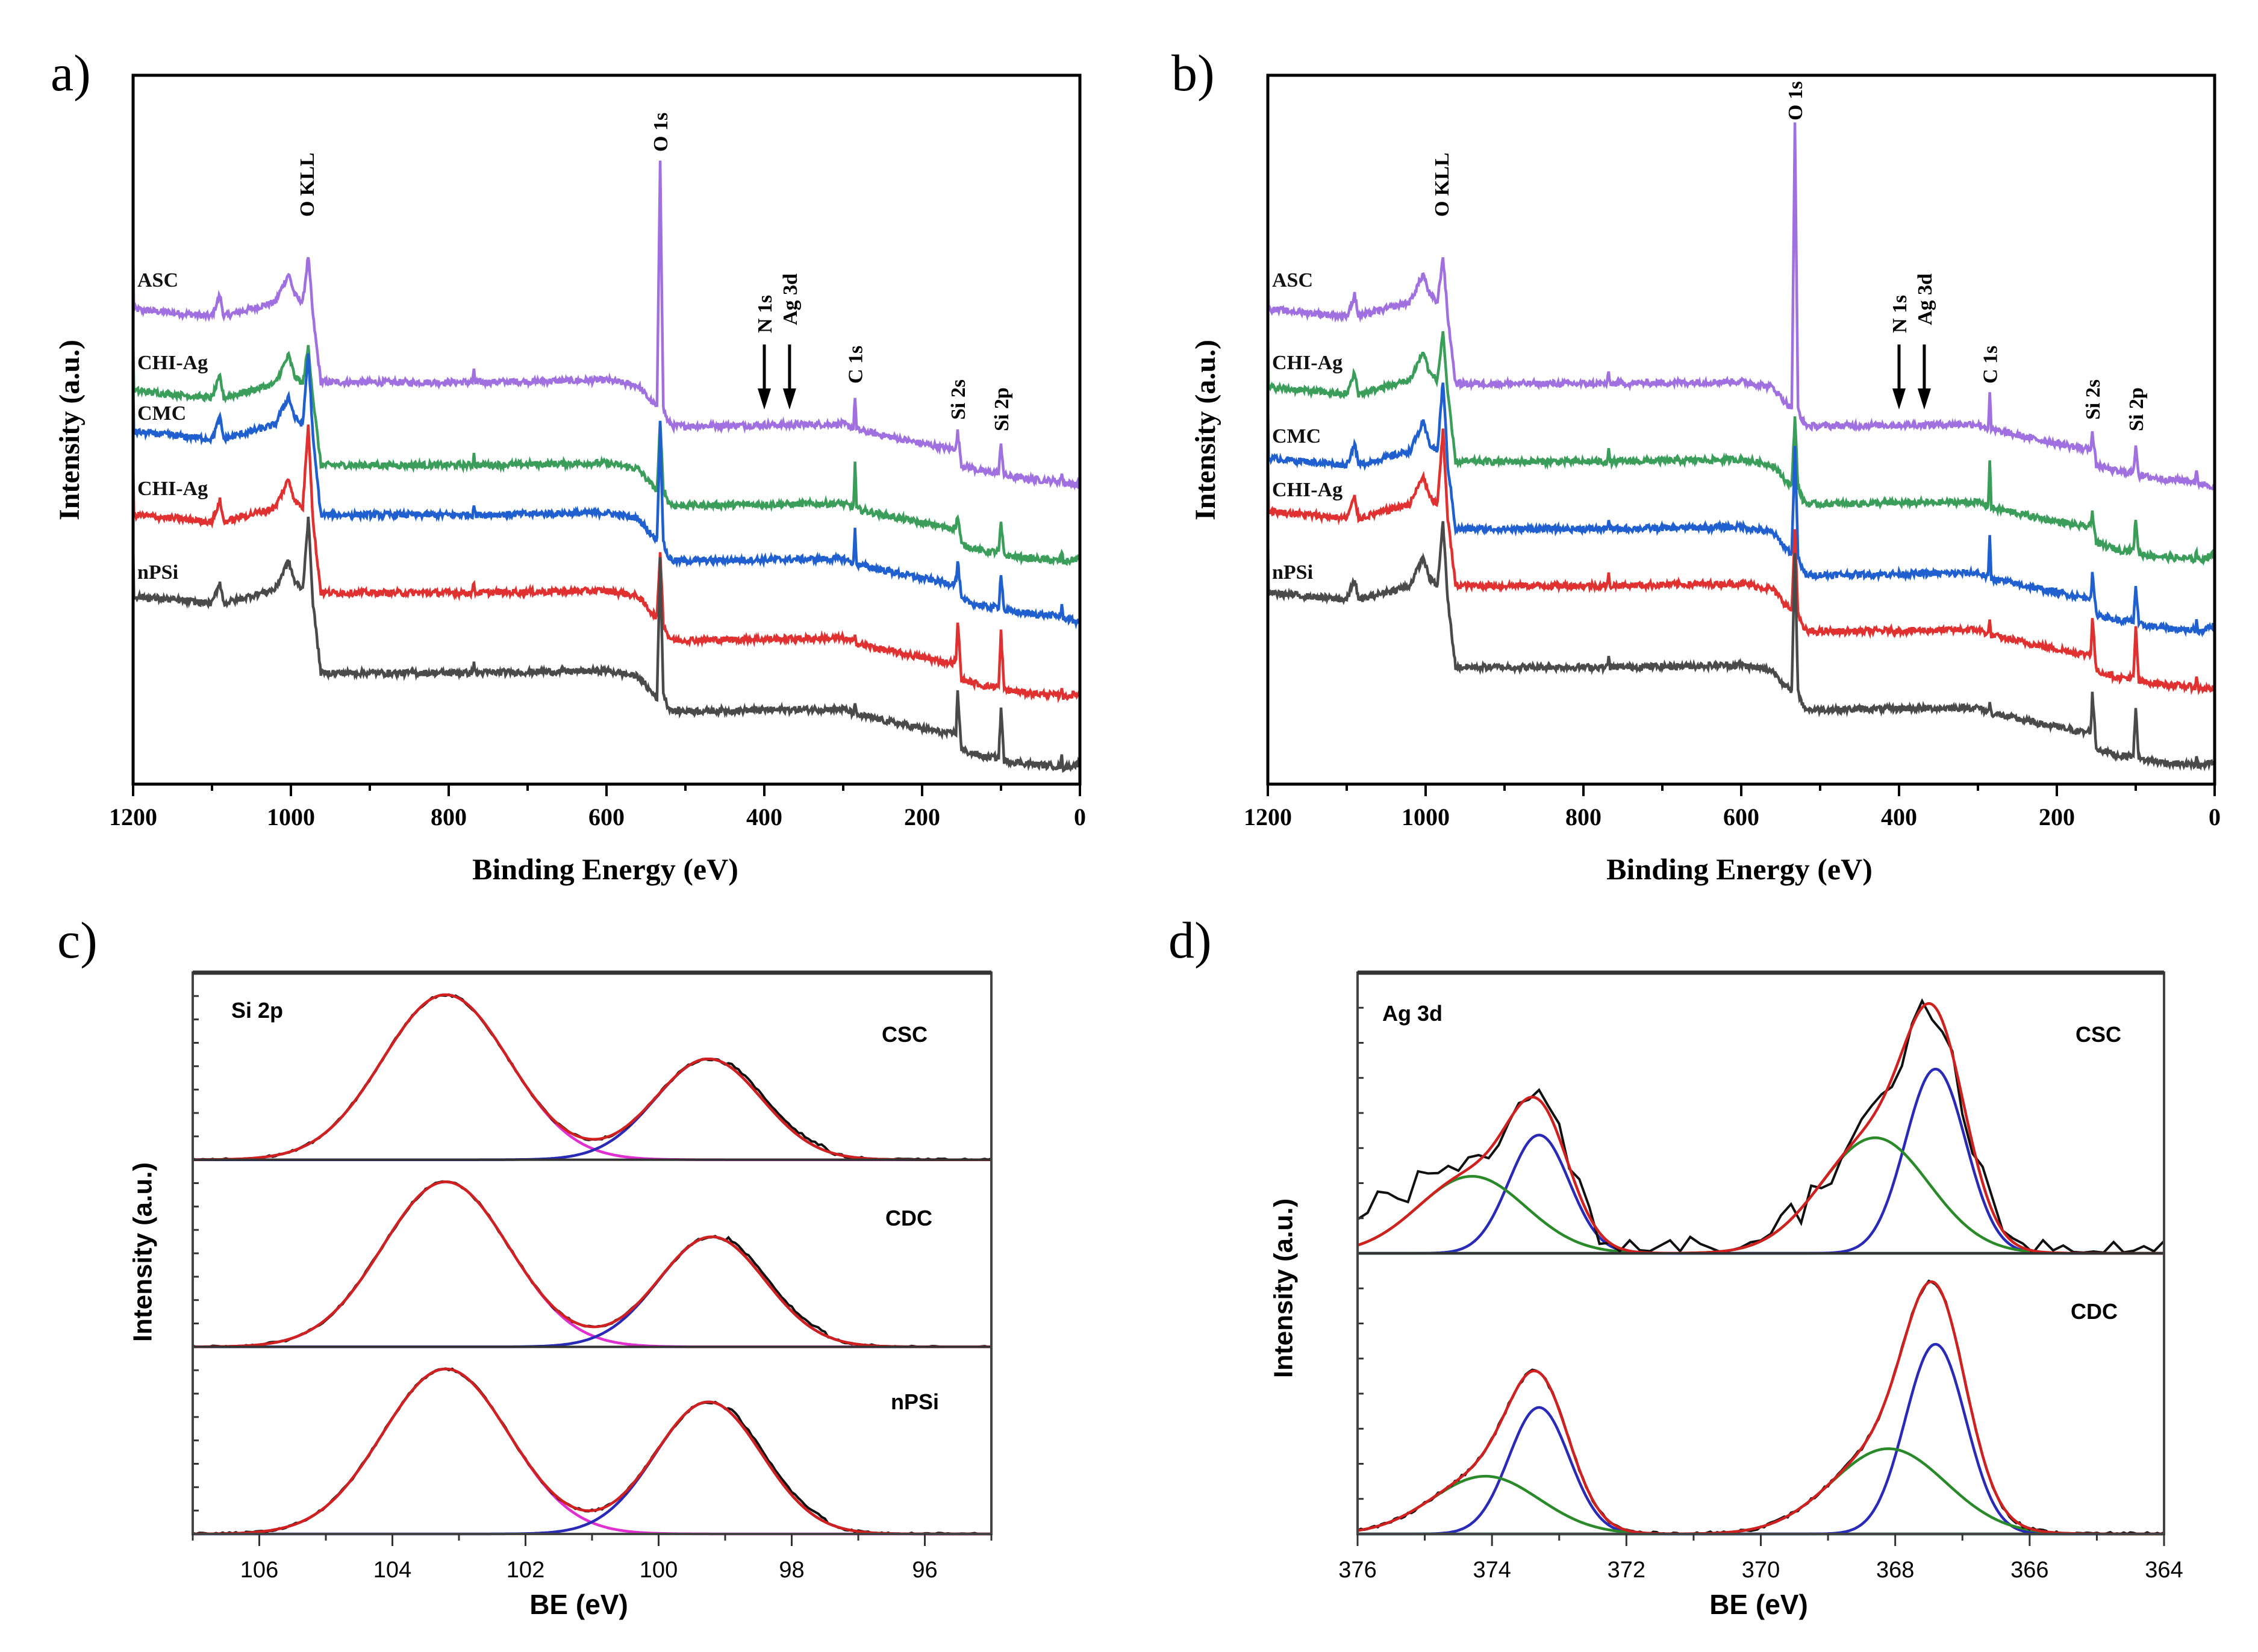 This screenshot has width=2258, height=1652. I want to click on region-label: Ag 3d, so click(1412, 1014).